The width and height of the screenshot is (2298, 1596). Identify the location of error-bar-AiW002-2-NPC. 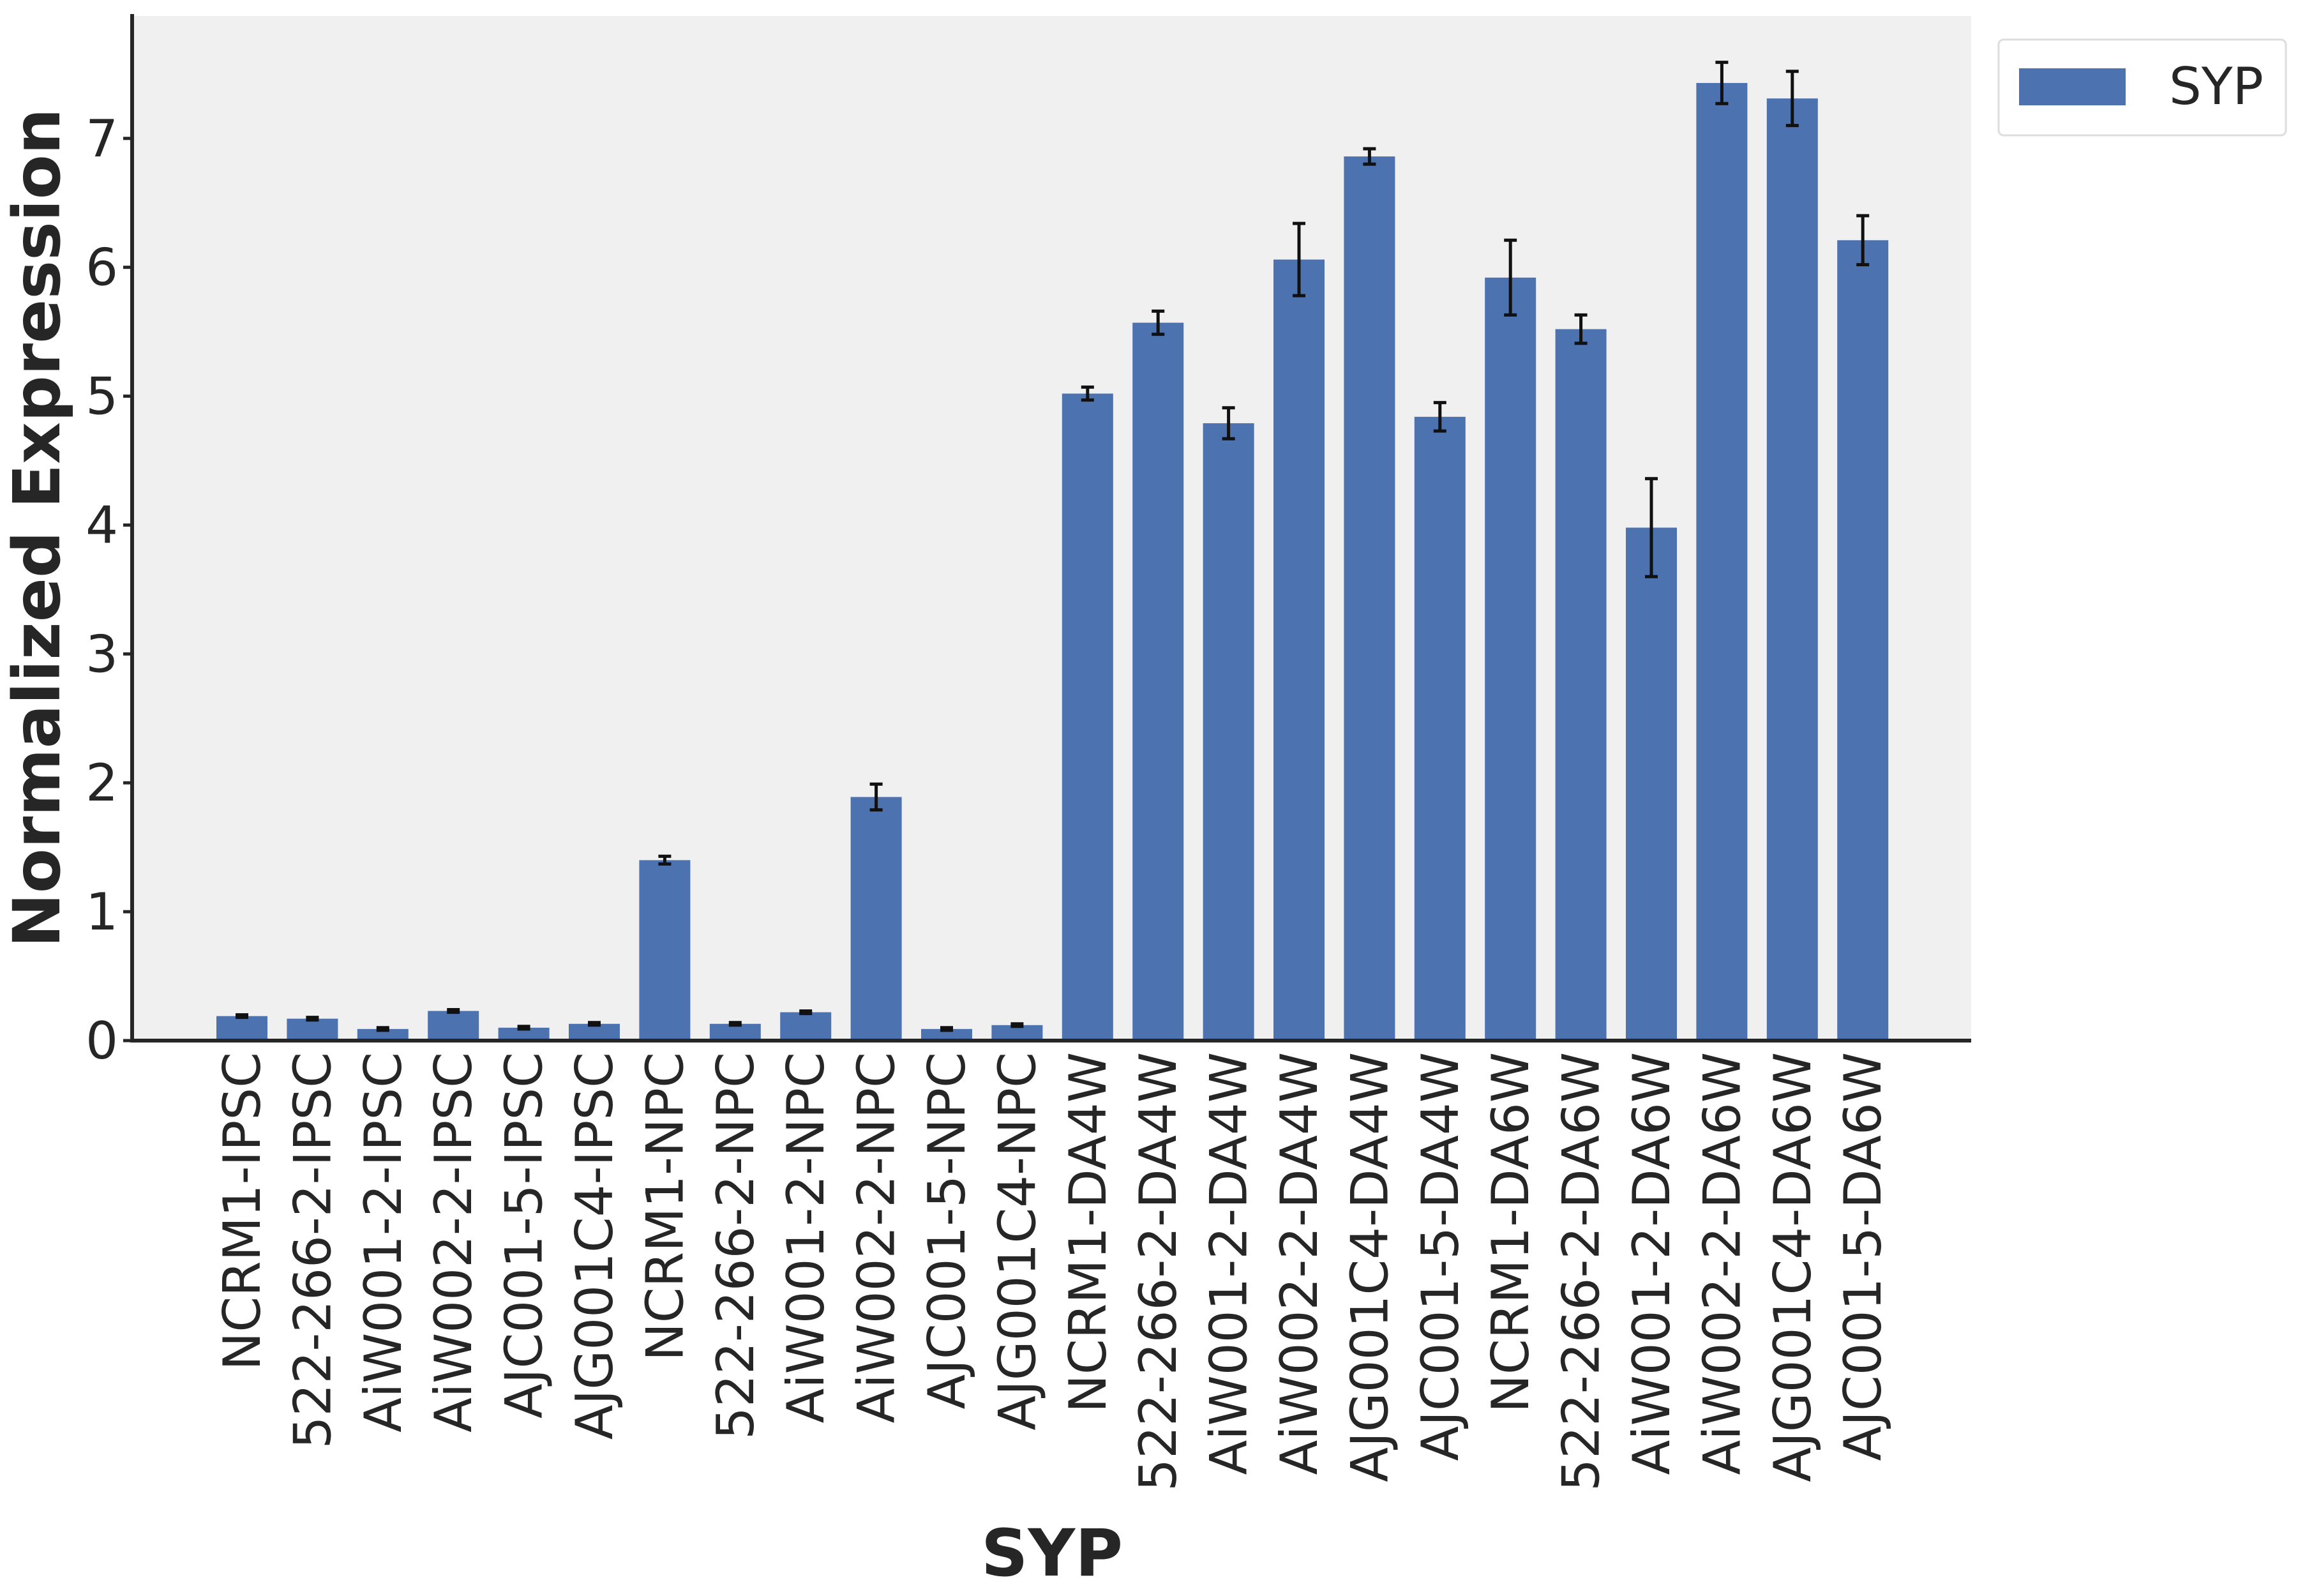
(876, 797).